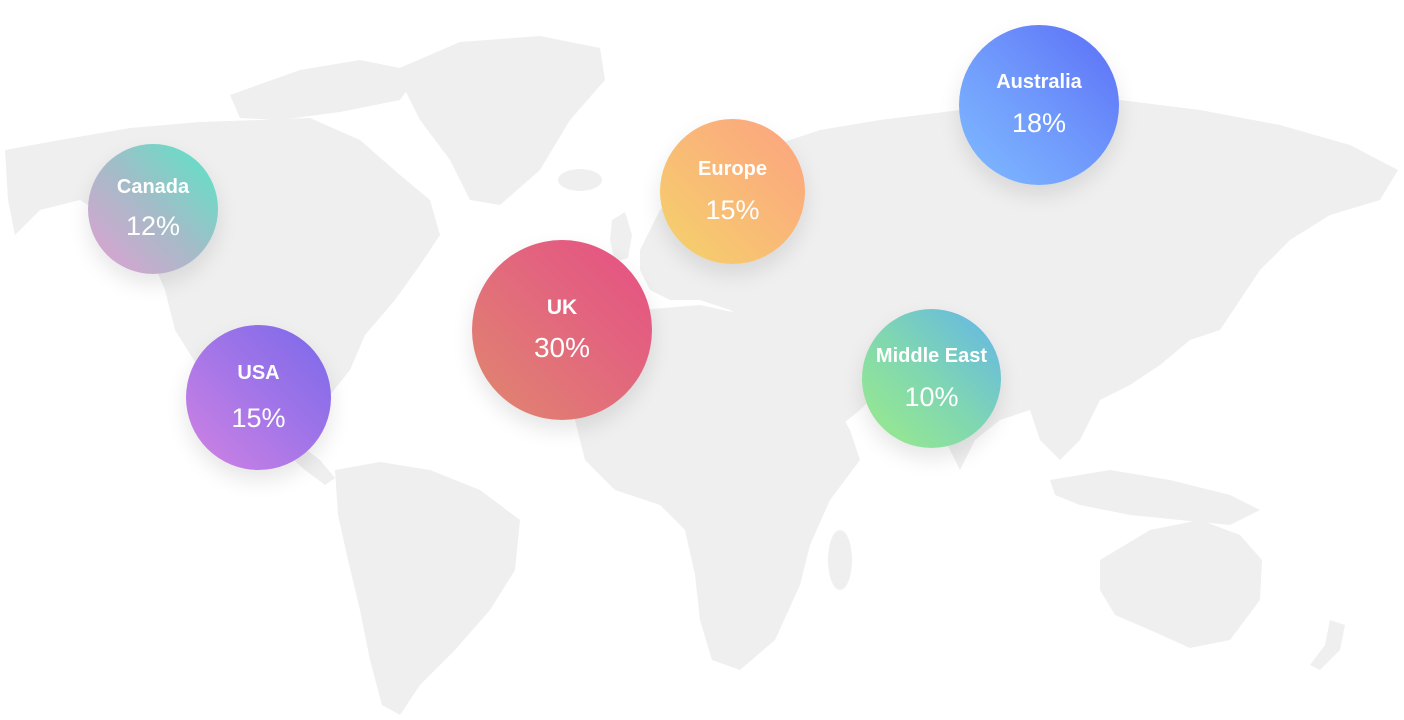 The width and height of the screenshot is (1404, 720). I want to click on region-name: Middle East, so click(931, 355).